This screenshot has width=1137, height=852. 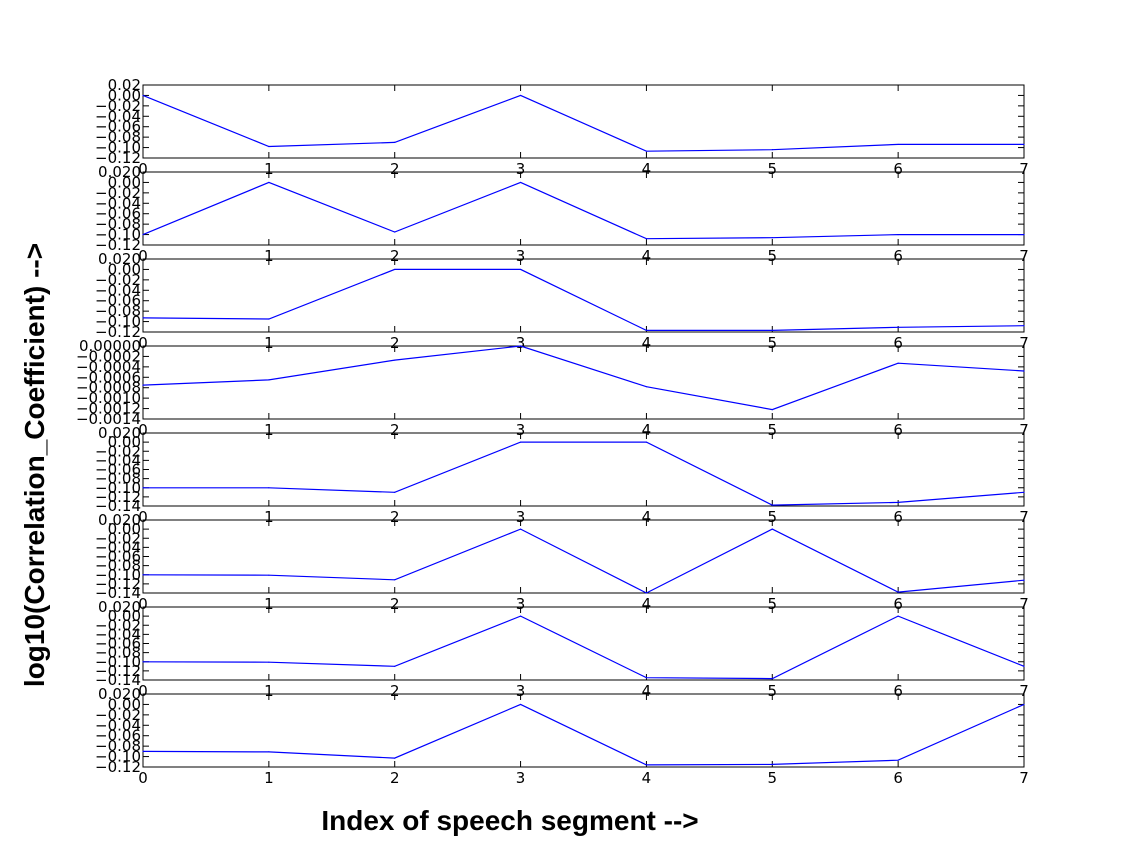 What do you see at coordinates (108, 356) in the screenshot?
I see `y-tick-label: −0.0002` at bounding box center [108, 356].